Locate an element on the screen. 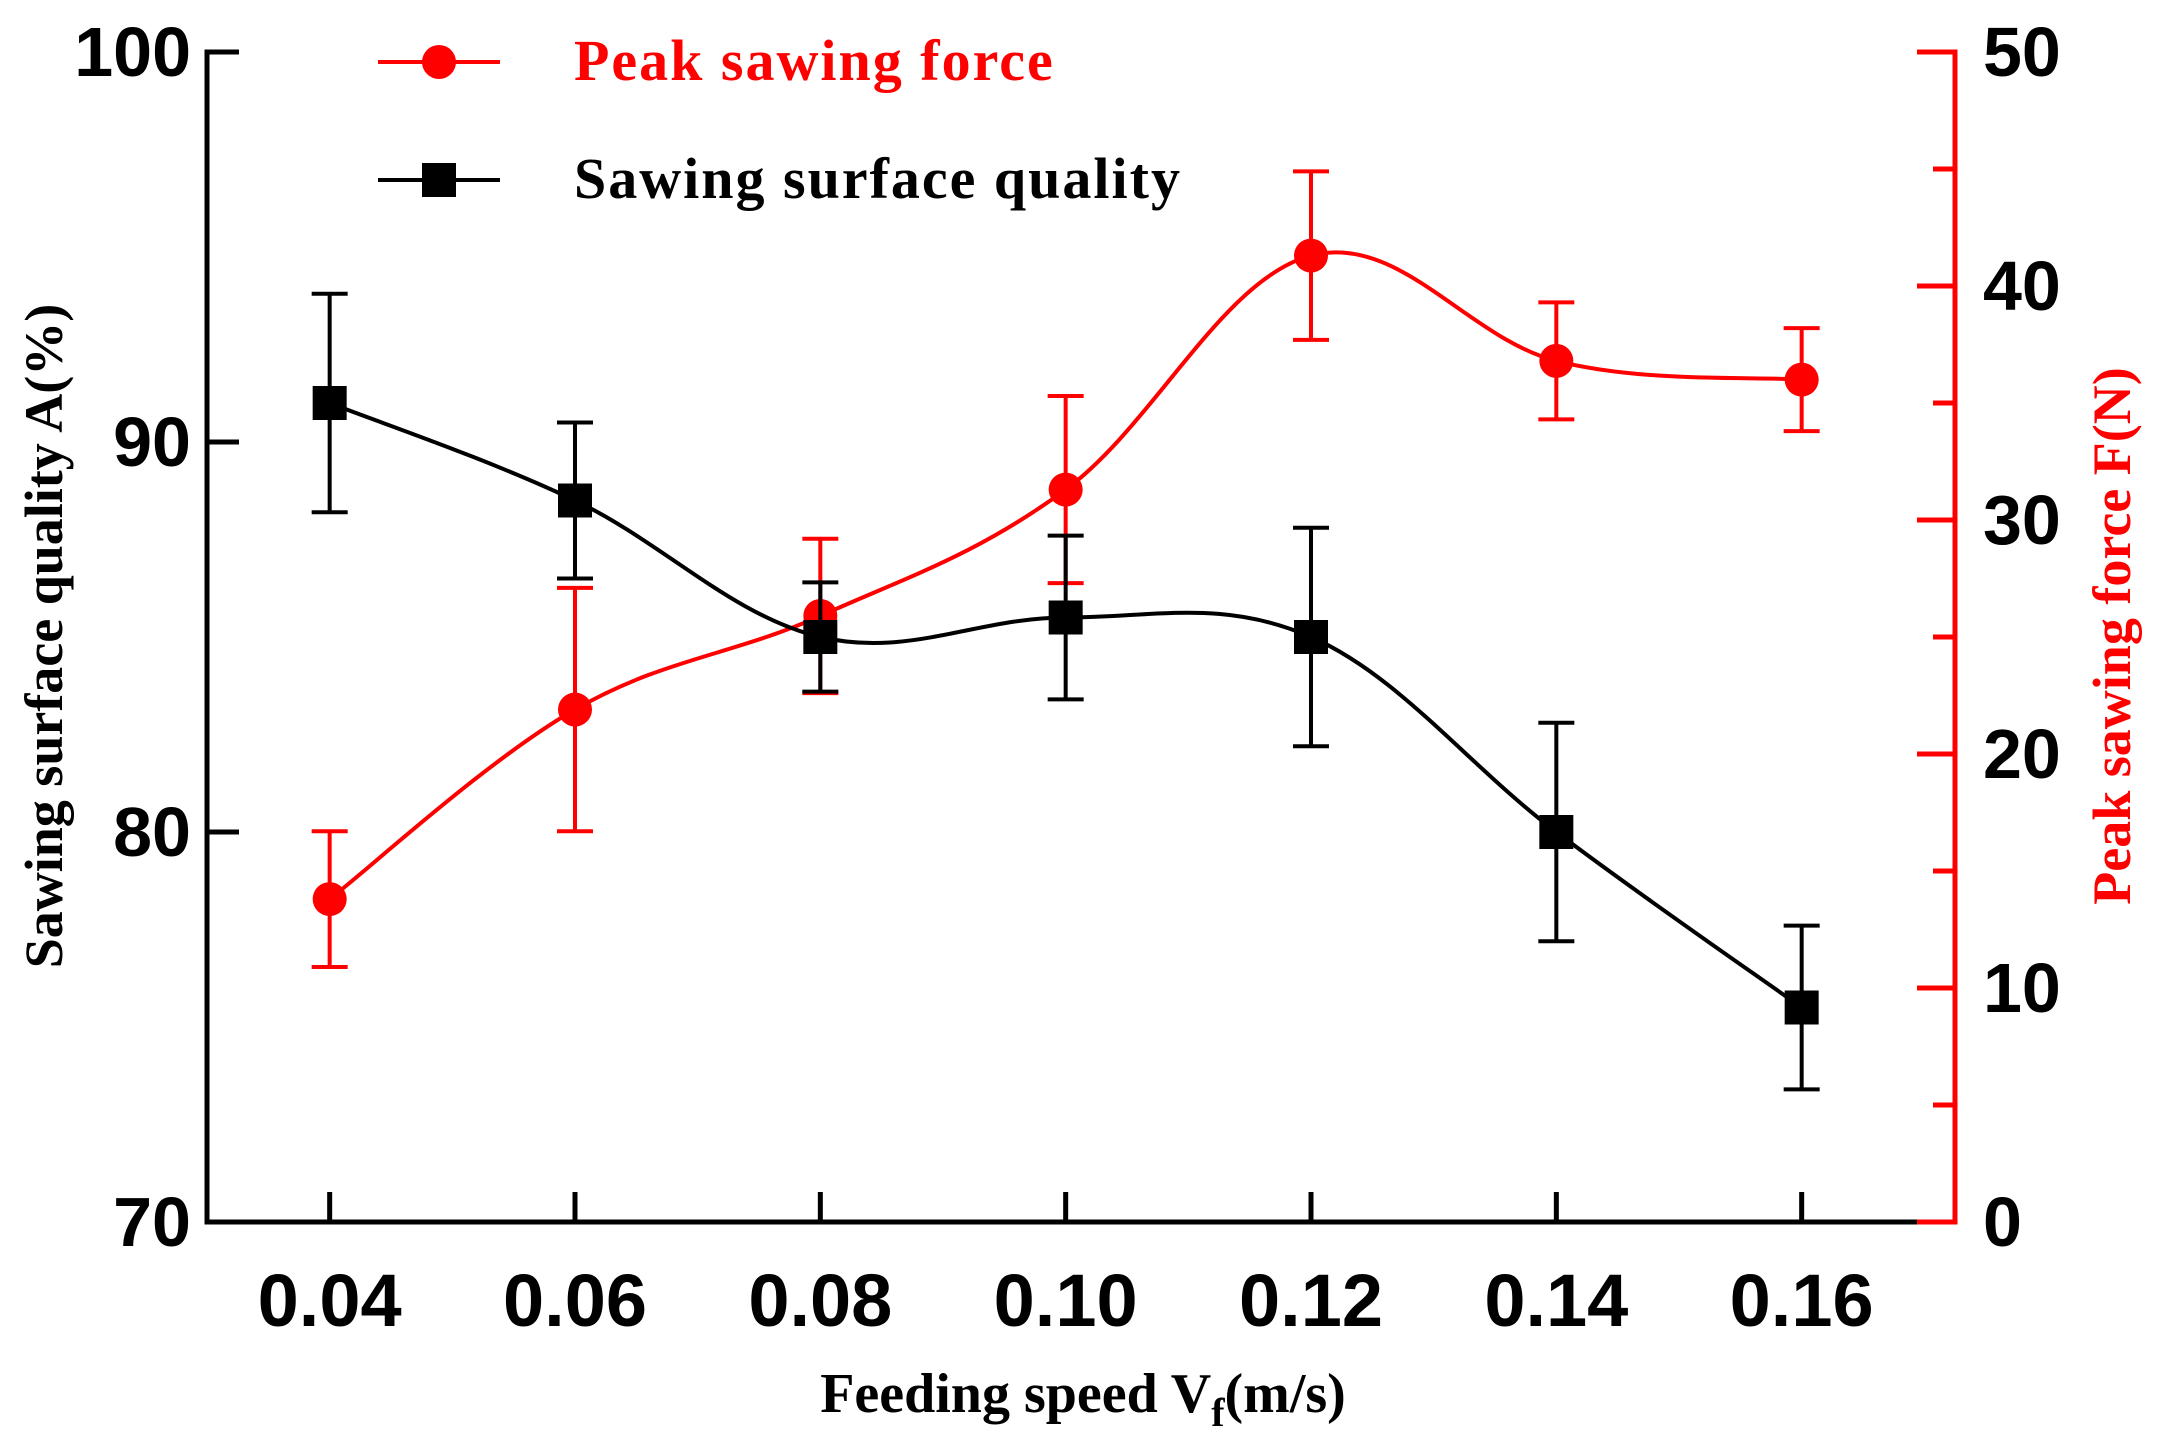 The height and width of the screenshot is (1437, 2164). x-axis-label: Feeding speed Vf(m/s) is located at coordinates (1083, 1399).